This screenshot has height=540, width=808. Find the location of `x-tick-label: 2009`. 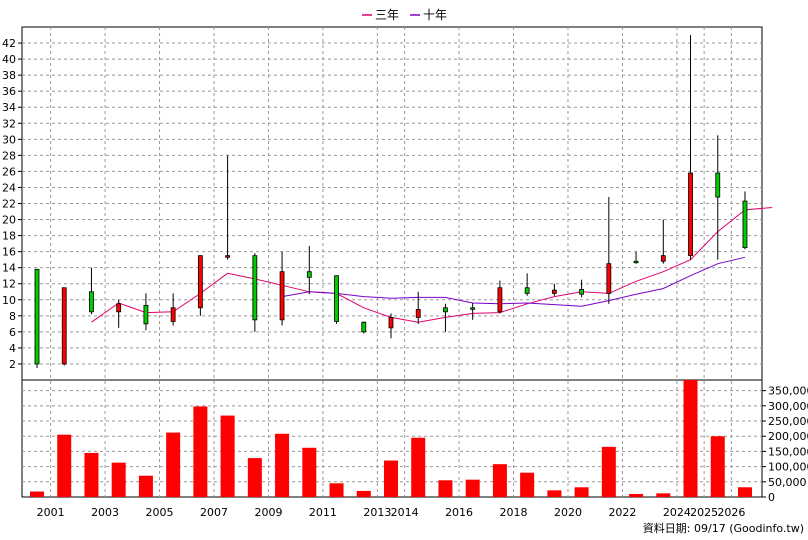

x-tick-label: 2009 is located at coordinates (268, 512).